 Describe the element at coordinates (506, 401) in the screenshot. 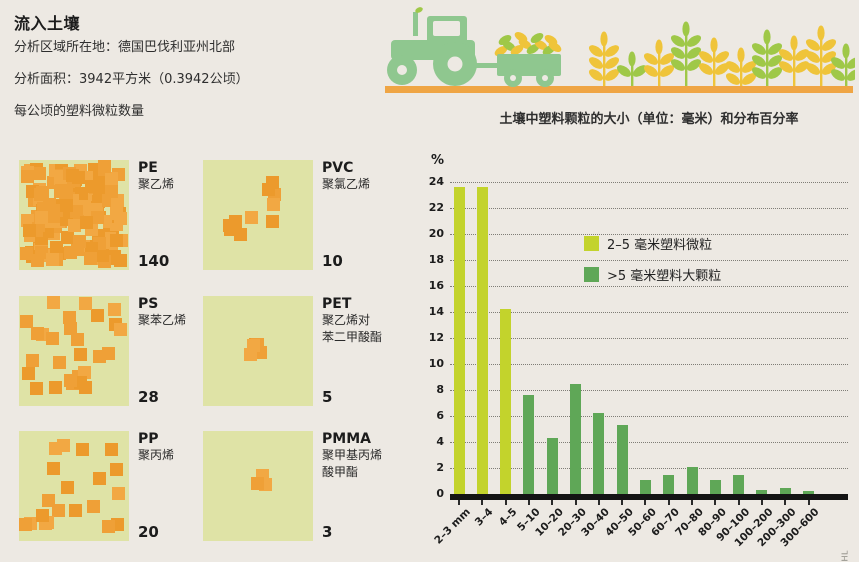

I see `bar-4–5` at that location.